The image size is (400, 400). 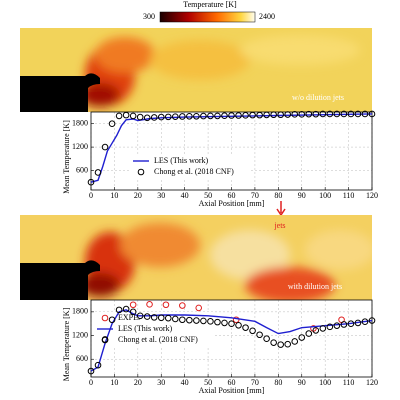 What do you see at coordinates (207, 17) in the screenshot?
I see `colorbar` at bounding box center [207, 17].